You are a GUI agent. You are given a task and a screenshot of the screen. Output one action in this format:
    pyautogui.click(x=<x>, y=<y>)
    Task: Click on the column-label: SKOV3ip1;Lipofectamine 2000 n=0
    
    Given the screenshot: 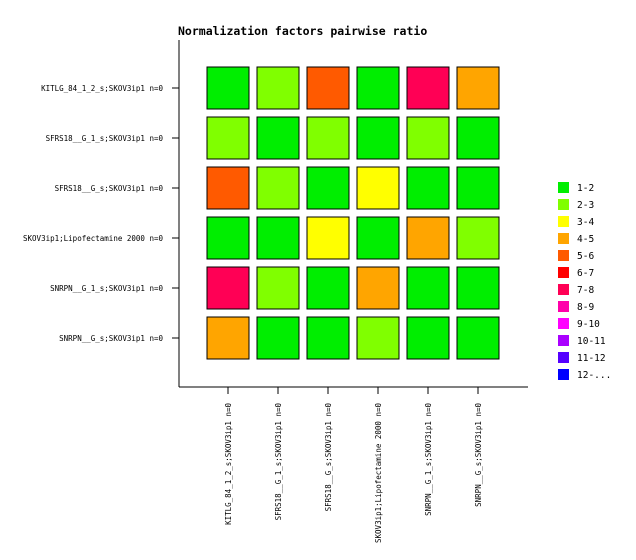 What is the action you would take?
    pyautogui.click(x=378, y=473)
    